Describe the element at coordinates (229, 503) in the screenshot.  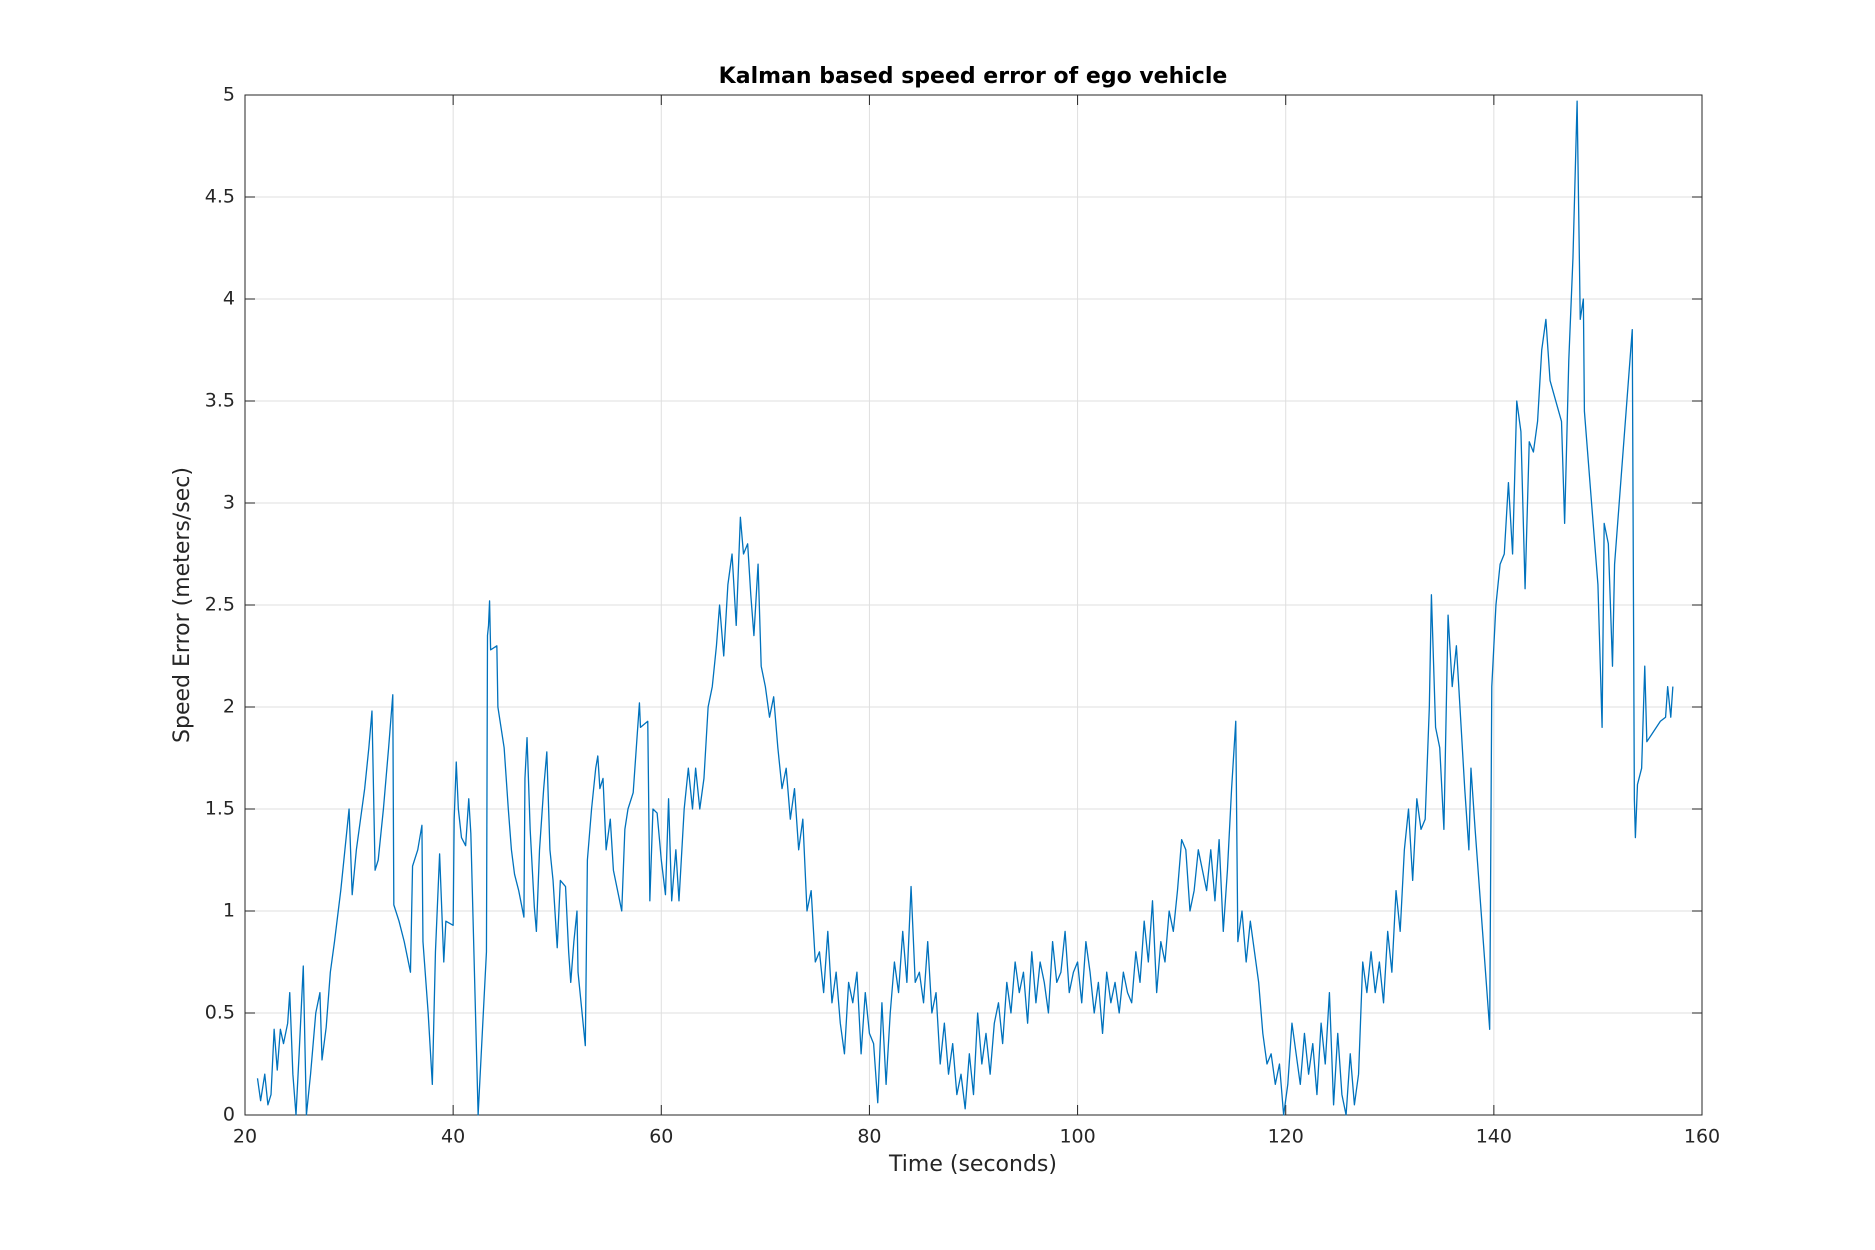
I see `y-tick-label: 3` at that location.